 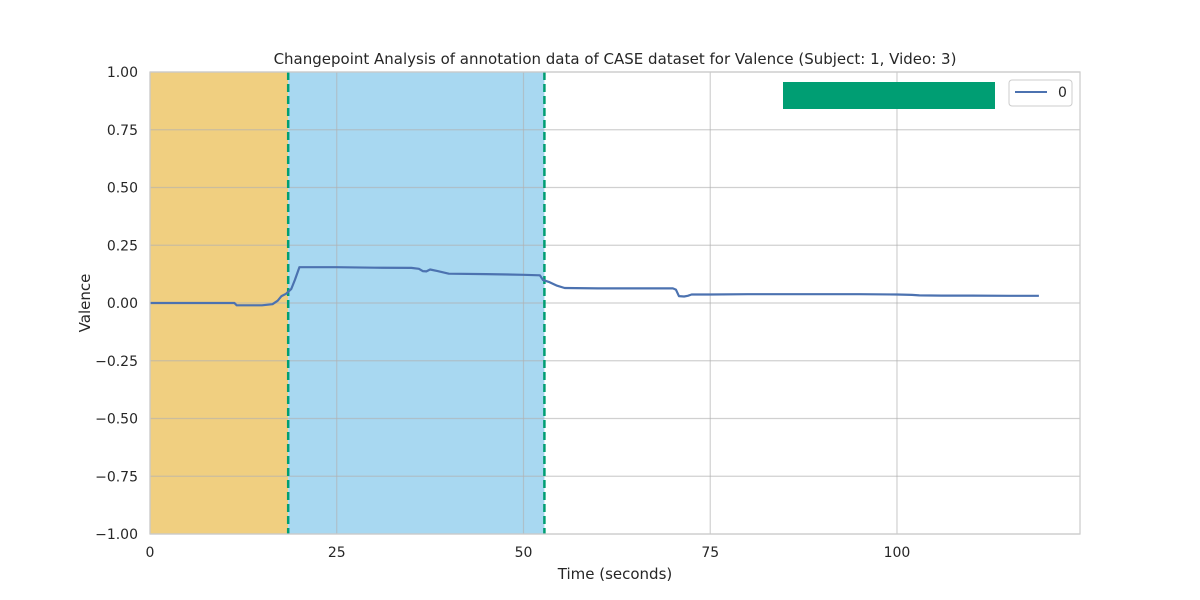 I want to click on y-axis-label: Valence, so click(x=85, y=303).